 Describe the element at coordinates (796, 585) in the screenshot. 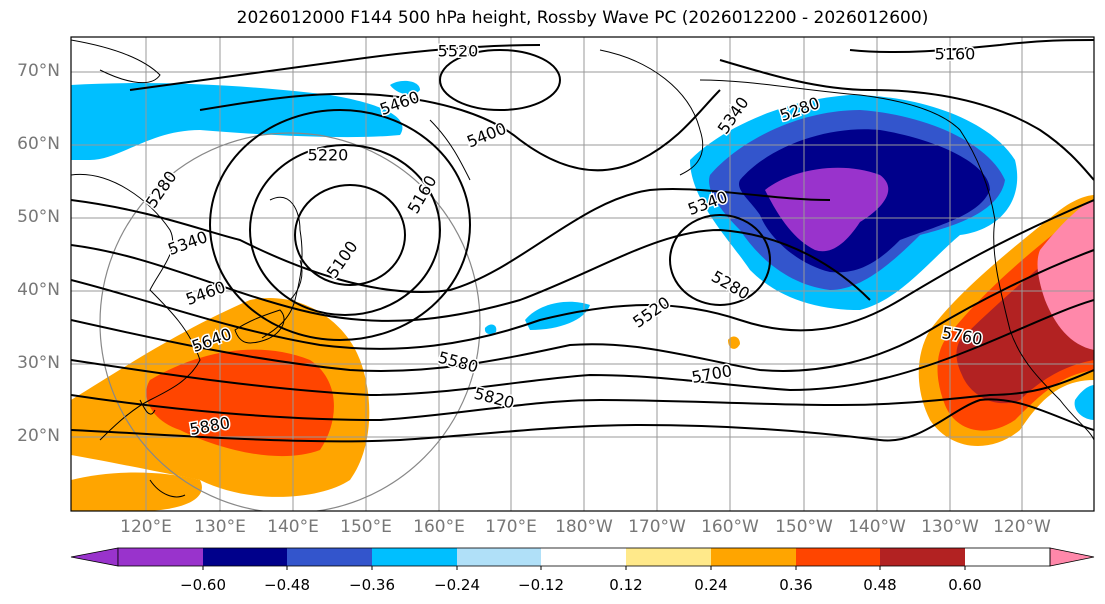

I see `colorbar-tick: 0.36` at that location.